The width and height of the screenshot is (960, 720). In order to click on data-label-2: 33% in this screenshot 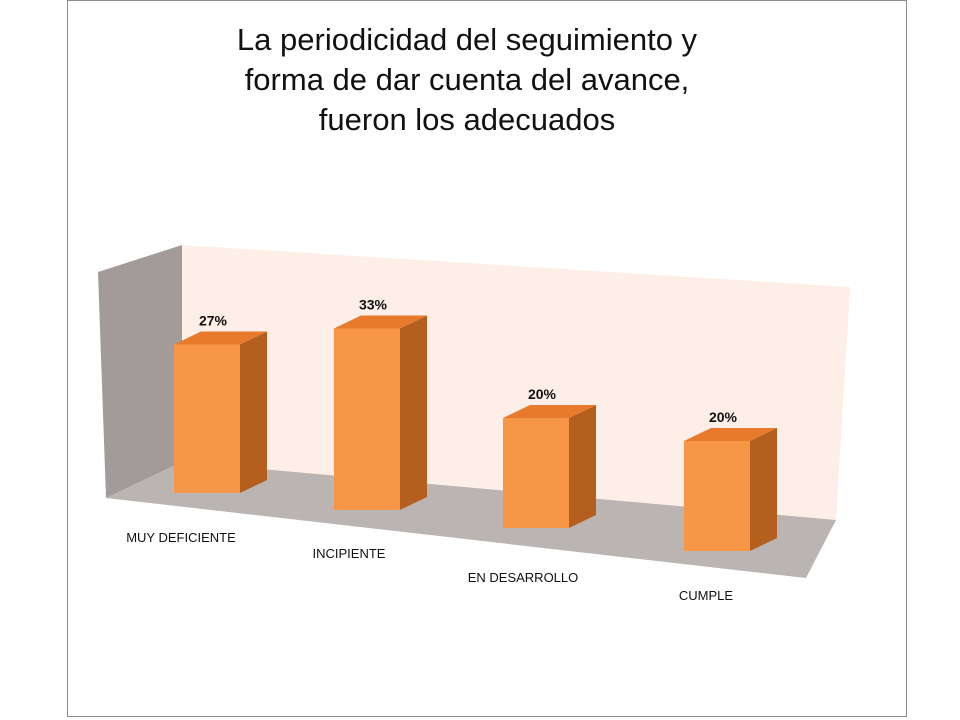, I will do `click(373, 305)`.